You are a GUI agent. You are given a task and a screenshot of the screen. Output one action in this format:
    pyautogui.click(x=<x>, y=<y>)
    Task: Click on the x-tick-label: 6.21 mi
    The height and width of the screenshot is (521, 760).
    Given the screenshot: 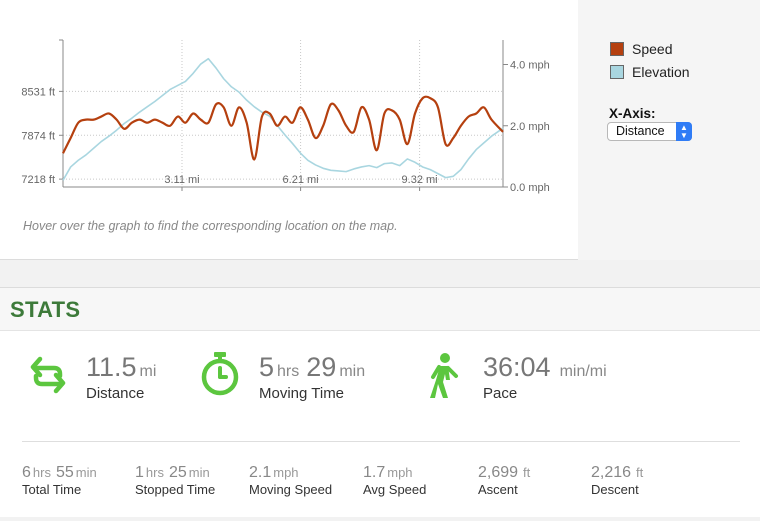 What is the action you would take?
    pyautogui.click(x=301, y=180)
    